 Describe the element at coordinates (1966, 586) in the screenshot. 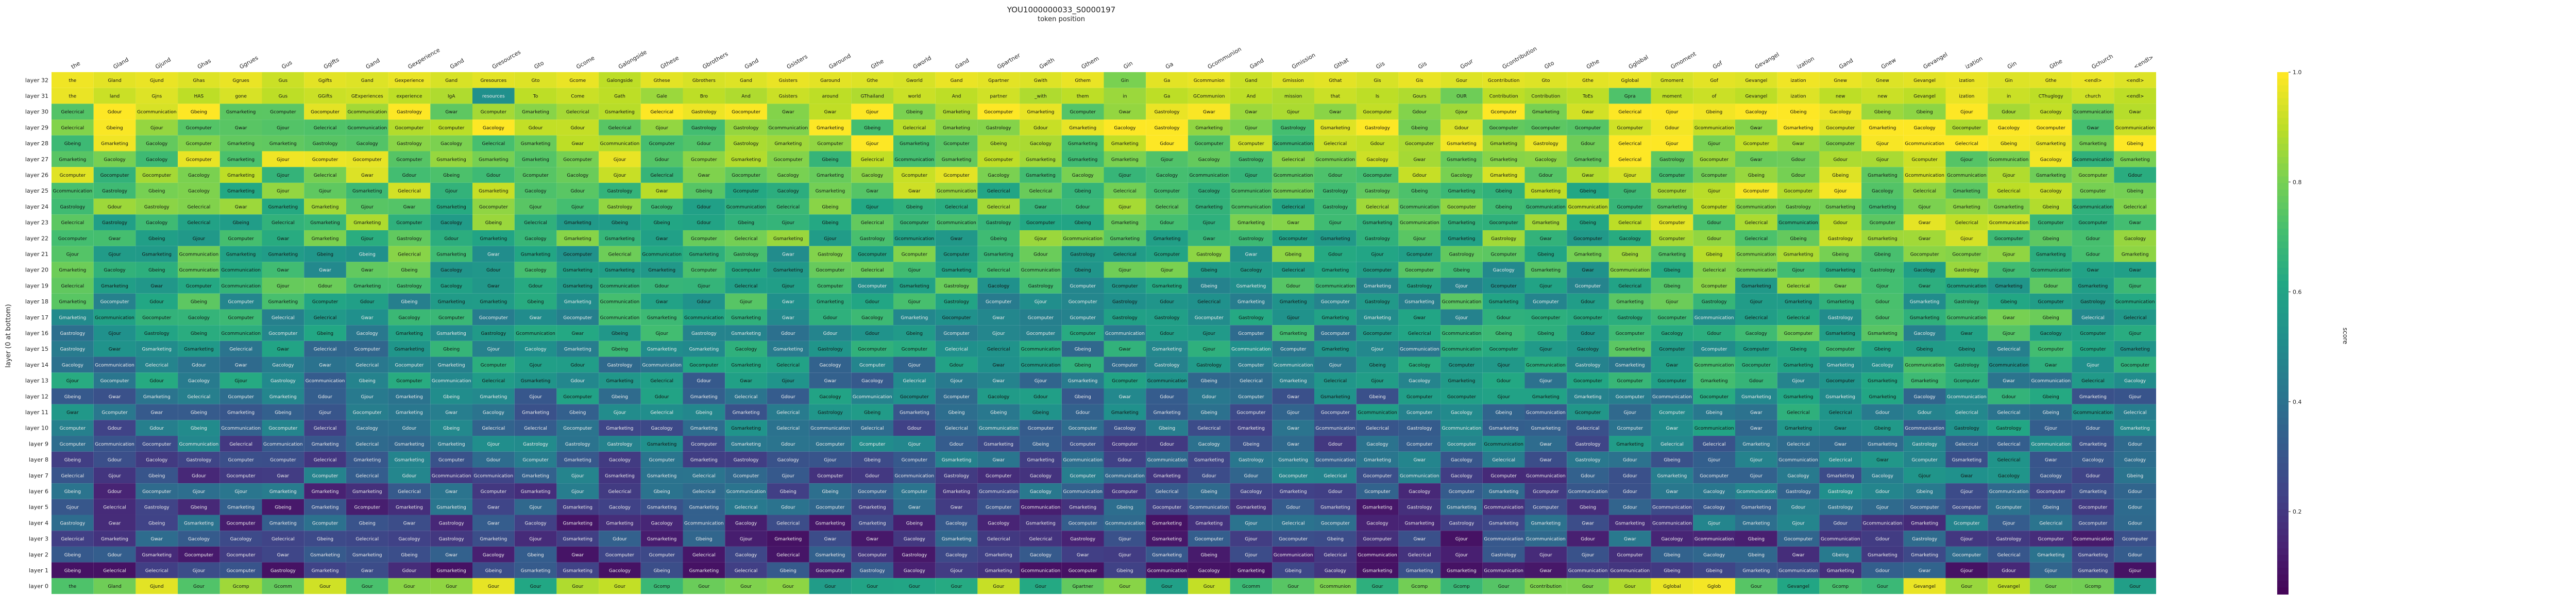

I see `cell-token-label: Gour` at that location.